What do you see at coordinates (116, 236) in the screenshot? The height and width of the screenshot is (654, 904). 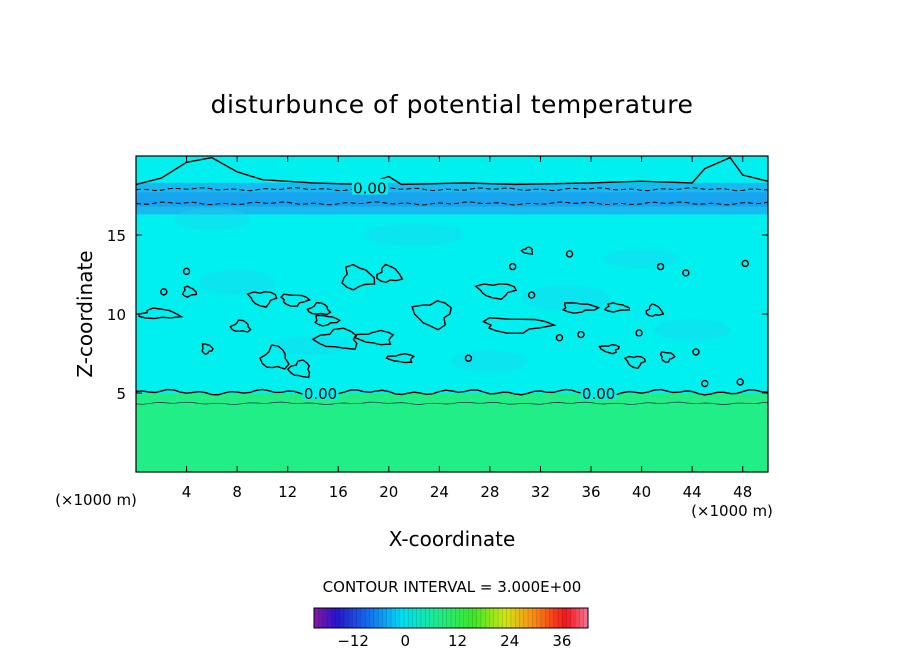 I see `y-tick-label: 15` at bounding box center [116, 236].